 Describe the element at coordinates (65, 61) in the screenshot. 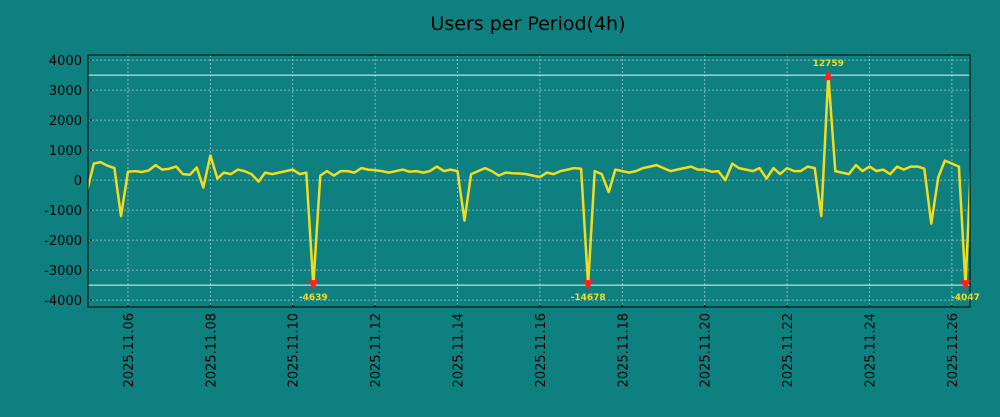

I see `y-tick-label: 4000` at that location.